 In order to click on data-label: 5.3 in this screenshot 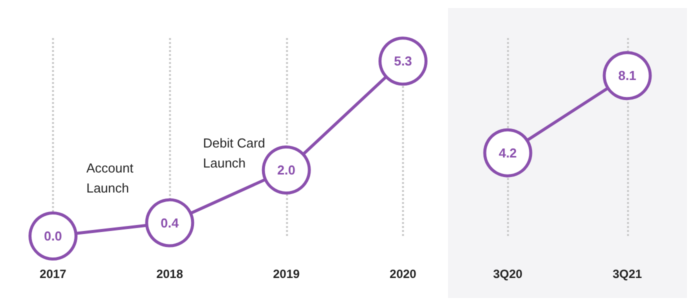, I will do `click(403, 61)`.